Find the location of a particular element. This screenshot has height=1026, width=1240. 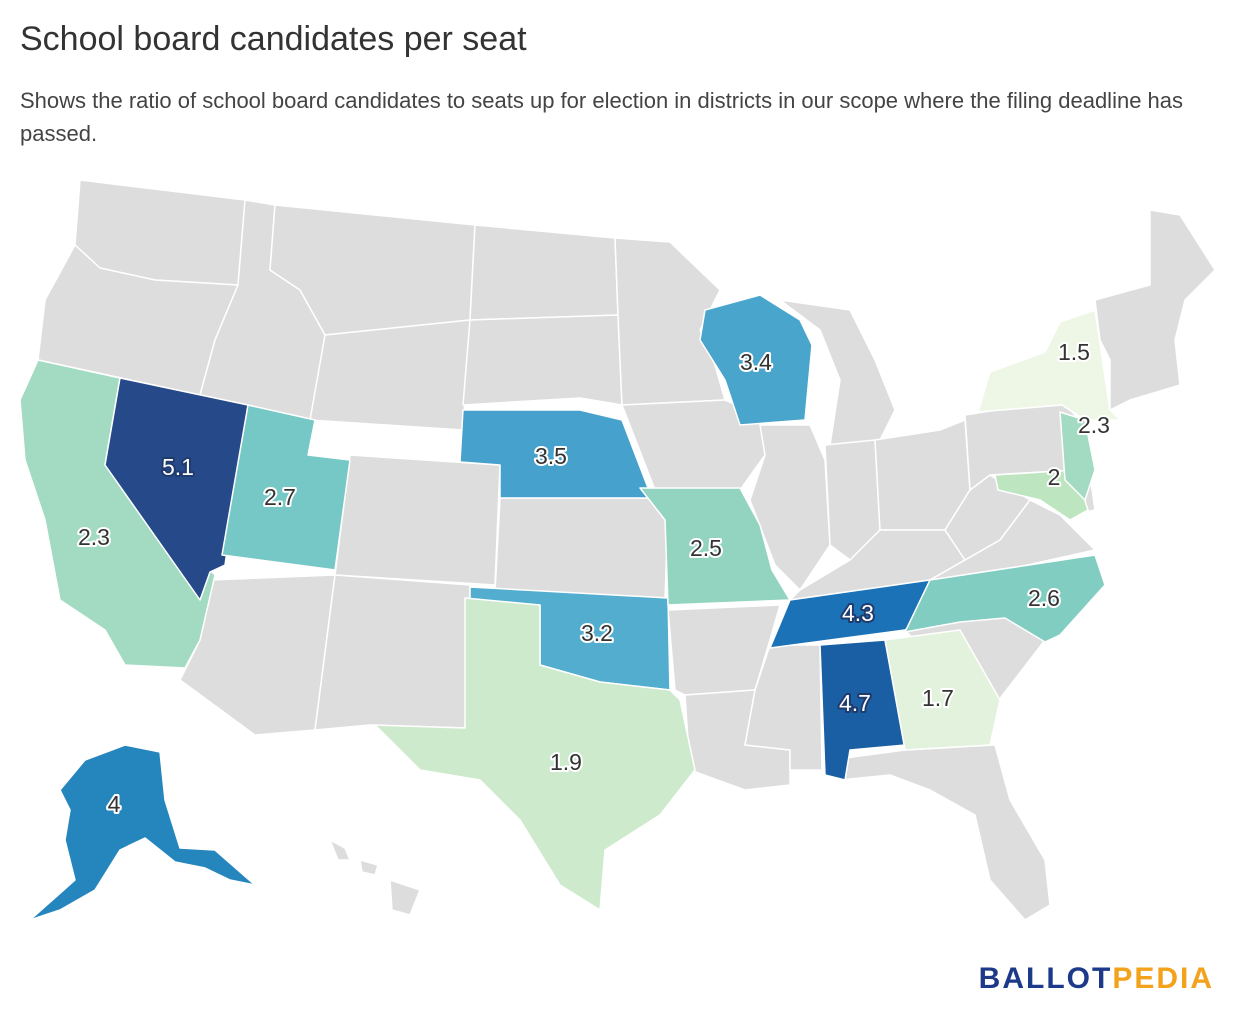

label-ga: 1.7 is located at coordinates (938, 698).